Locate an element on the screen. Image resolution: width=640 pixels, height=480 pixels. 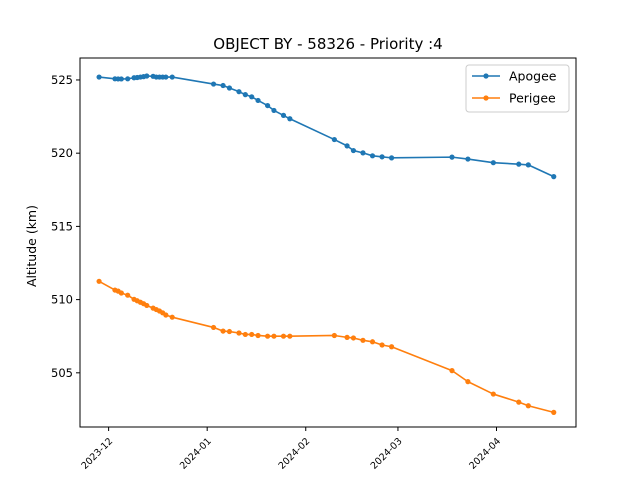
y-tick-label: 510 is located at coordinates (62, 300).